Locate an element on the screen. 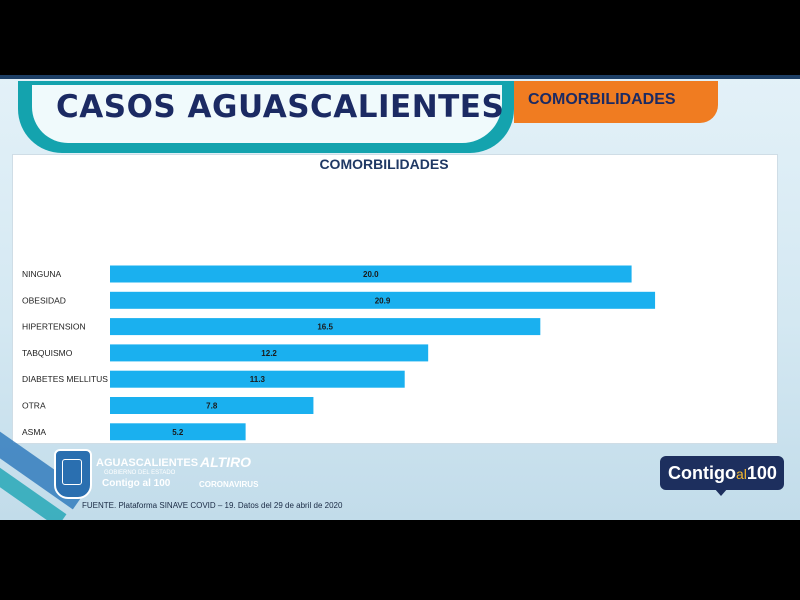 This screenshot has height=600, width=800. value-labels: 20.020.916.512.211.37.85.22.63.5 is located at coordinates (281, 353).